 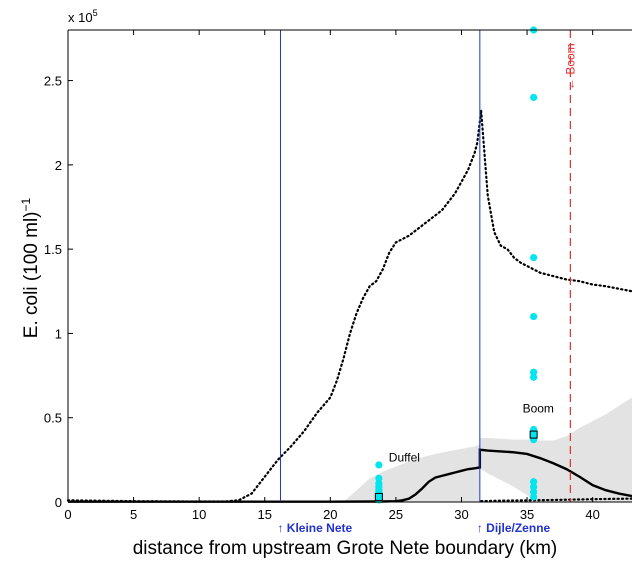 What do you see at coordinates (67, 514) in the screenshot?
I see `x-tick-label-0: 0` at bounding box center [67, 514].